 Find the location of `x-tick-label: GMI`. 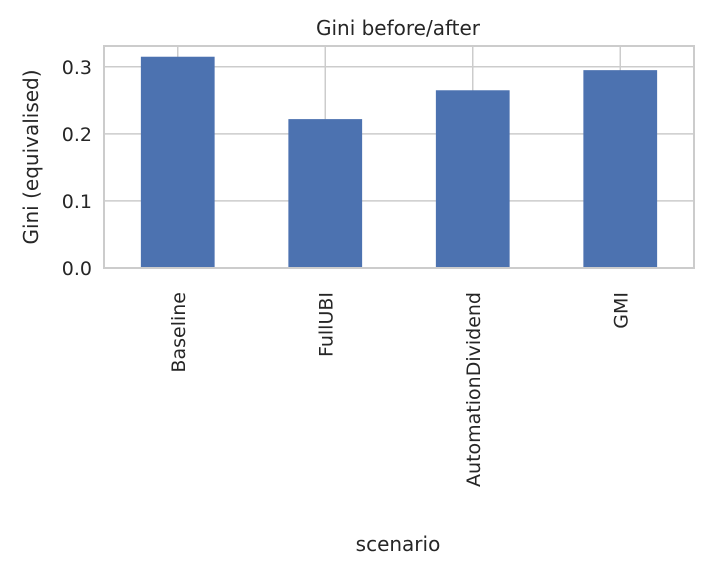

x-tick-label: GMI is located at coordinates (621, 310).